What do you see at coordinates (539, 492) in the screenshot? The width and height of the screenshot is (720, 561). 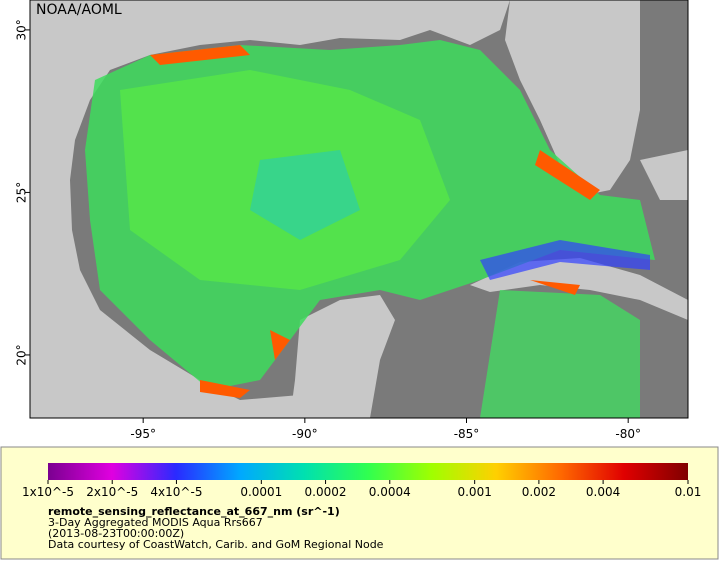 I see `colorbar-tick-label: 0.002` at bounding box center [539, 492].